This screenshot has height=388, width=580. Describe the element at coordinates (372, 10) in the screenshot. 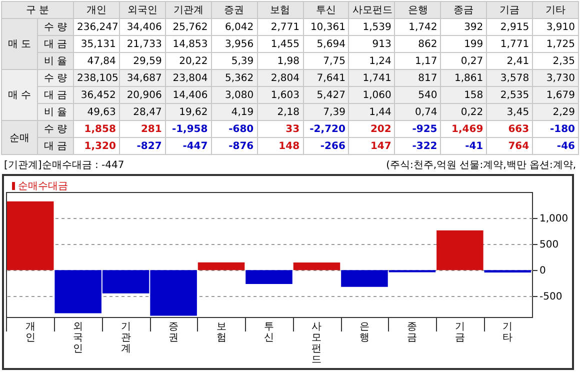

I see `category-label: 사모펀드` at that location.